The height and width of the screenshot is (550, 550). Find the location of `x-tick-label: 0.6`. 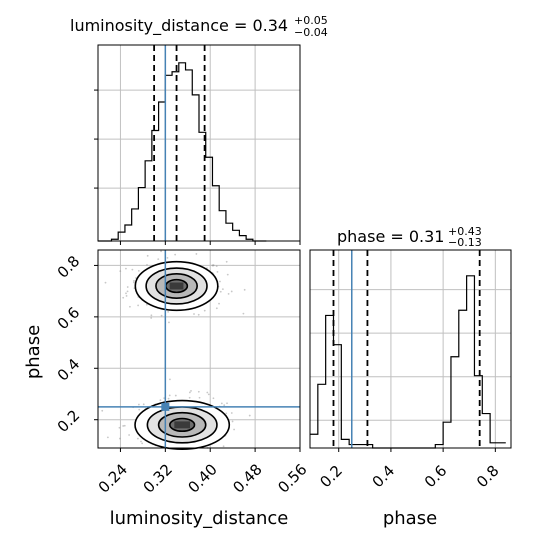

x-tick-label: 0.6 is located at coordinates (436, 477).